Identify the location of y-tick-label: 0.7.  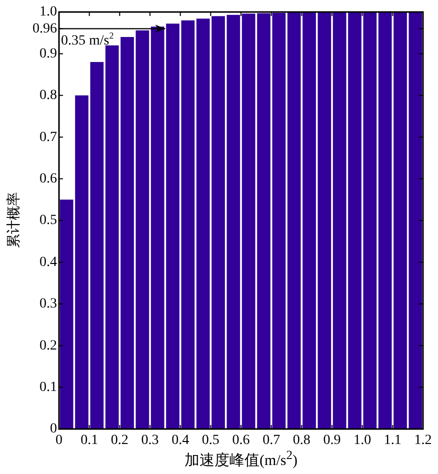
(48, 137).